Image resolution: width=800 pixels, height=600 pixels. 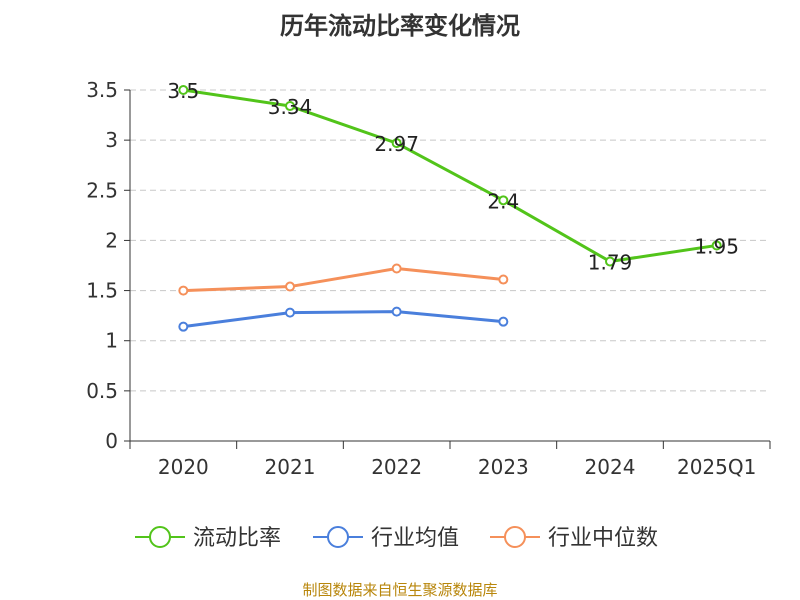 I want to click on data-label: 2.97, so click(x=396, y=144).